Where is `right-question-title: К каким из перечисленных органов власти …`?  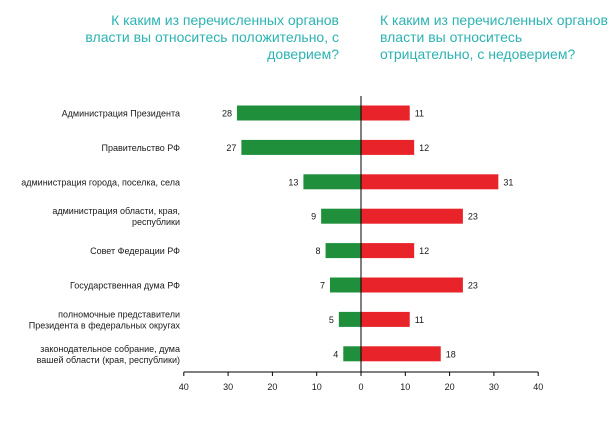
right-question-title: К каким из перечисленных органов власти … is located at coordinates (494, 37).